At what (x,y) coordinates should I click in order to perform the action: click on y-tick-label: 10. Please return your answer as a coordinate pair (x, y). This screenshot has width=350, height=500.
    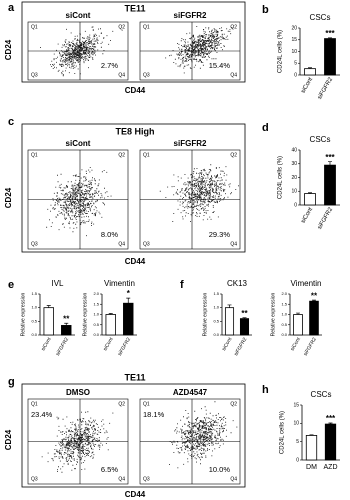
    Looking at the image, I should click on (296, 424).